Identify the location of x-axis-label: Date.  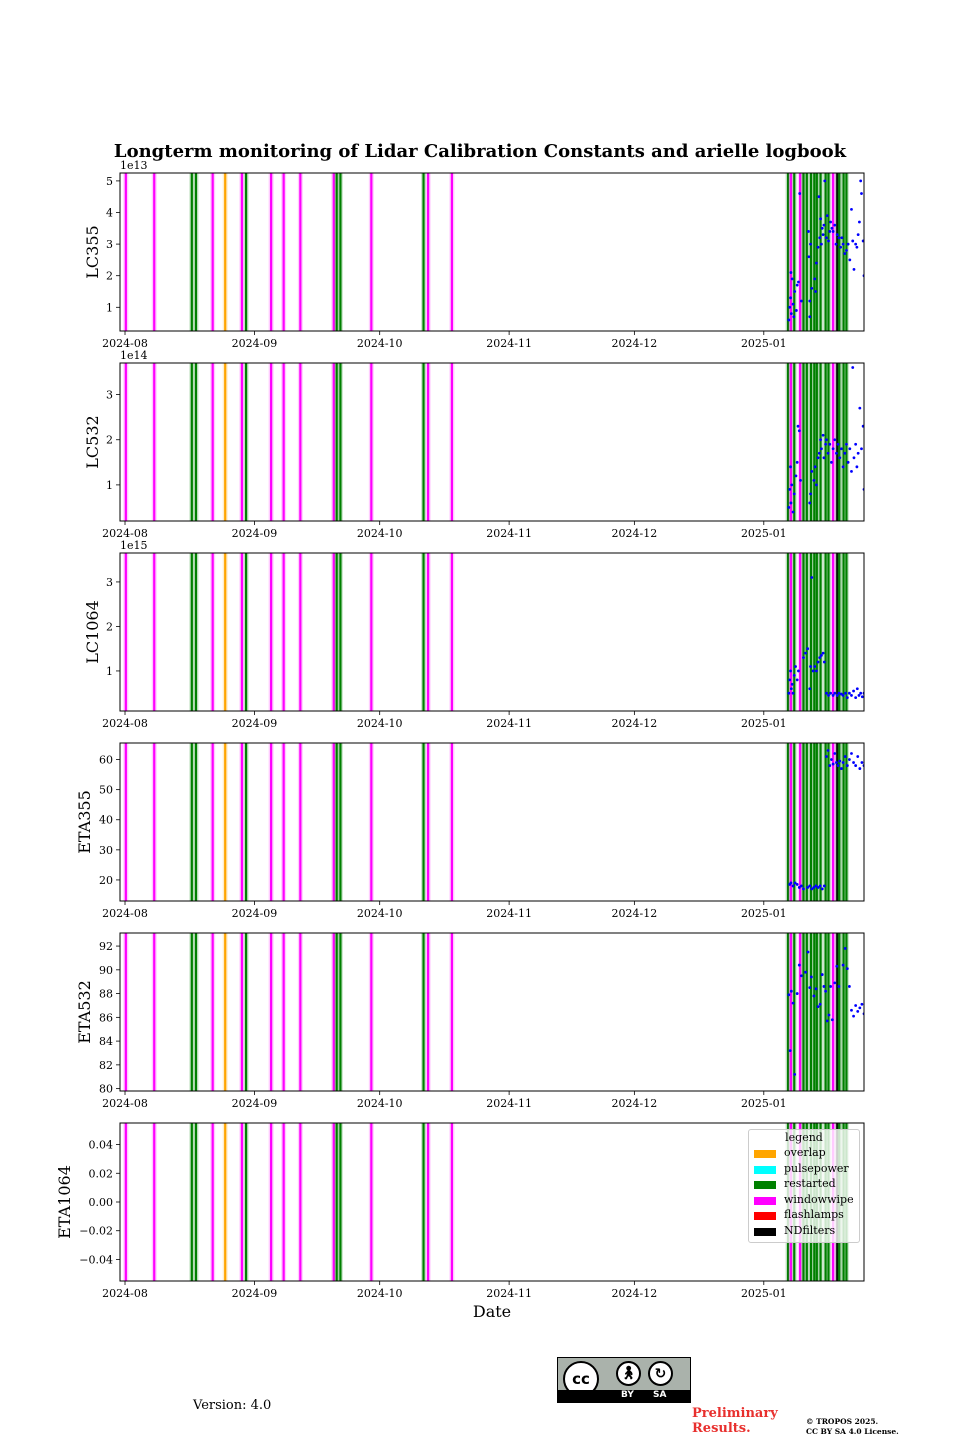
(492, 1311).